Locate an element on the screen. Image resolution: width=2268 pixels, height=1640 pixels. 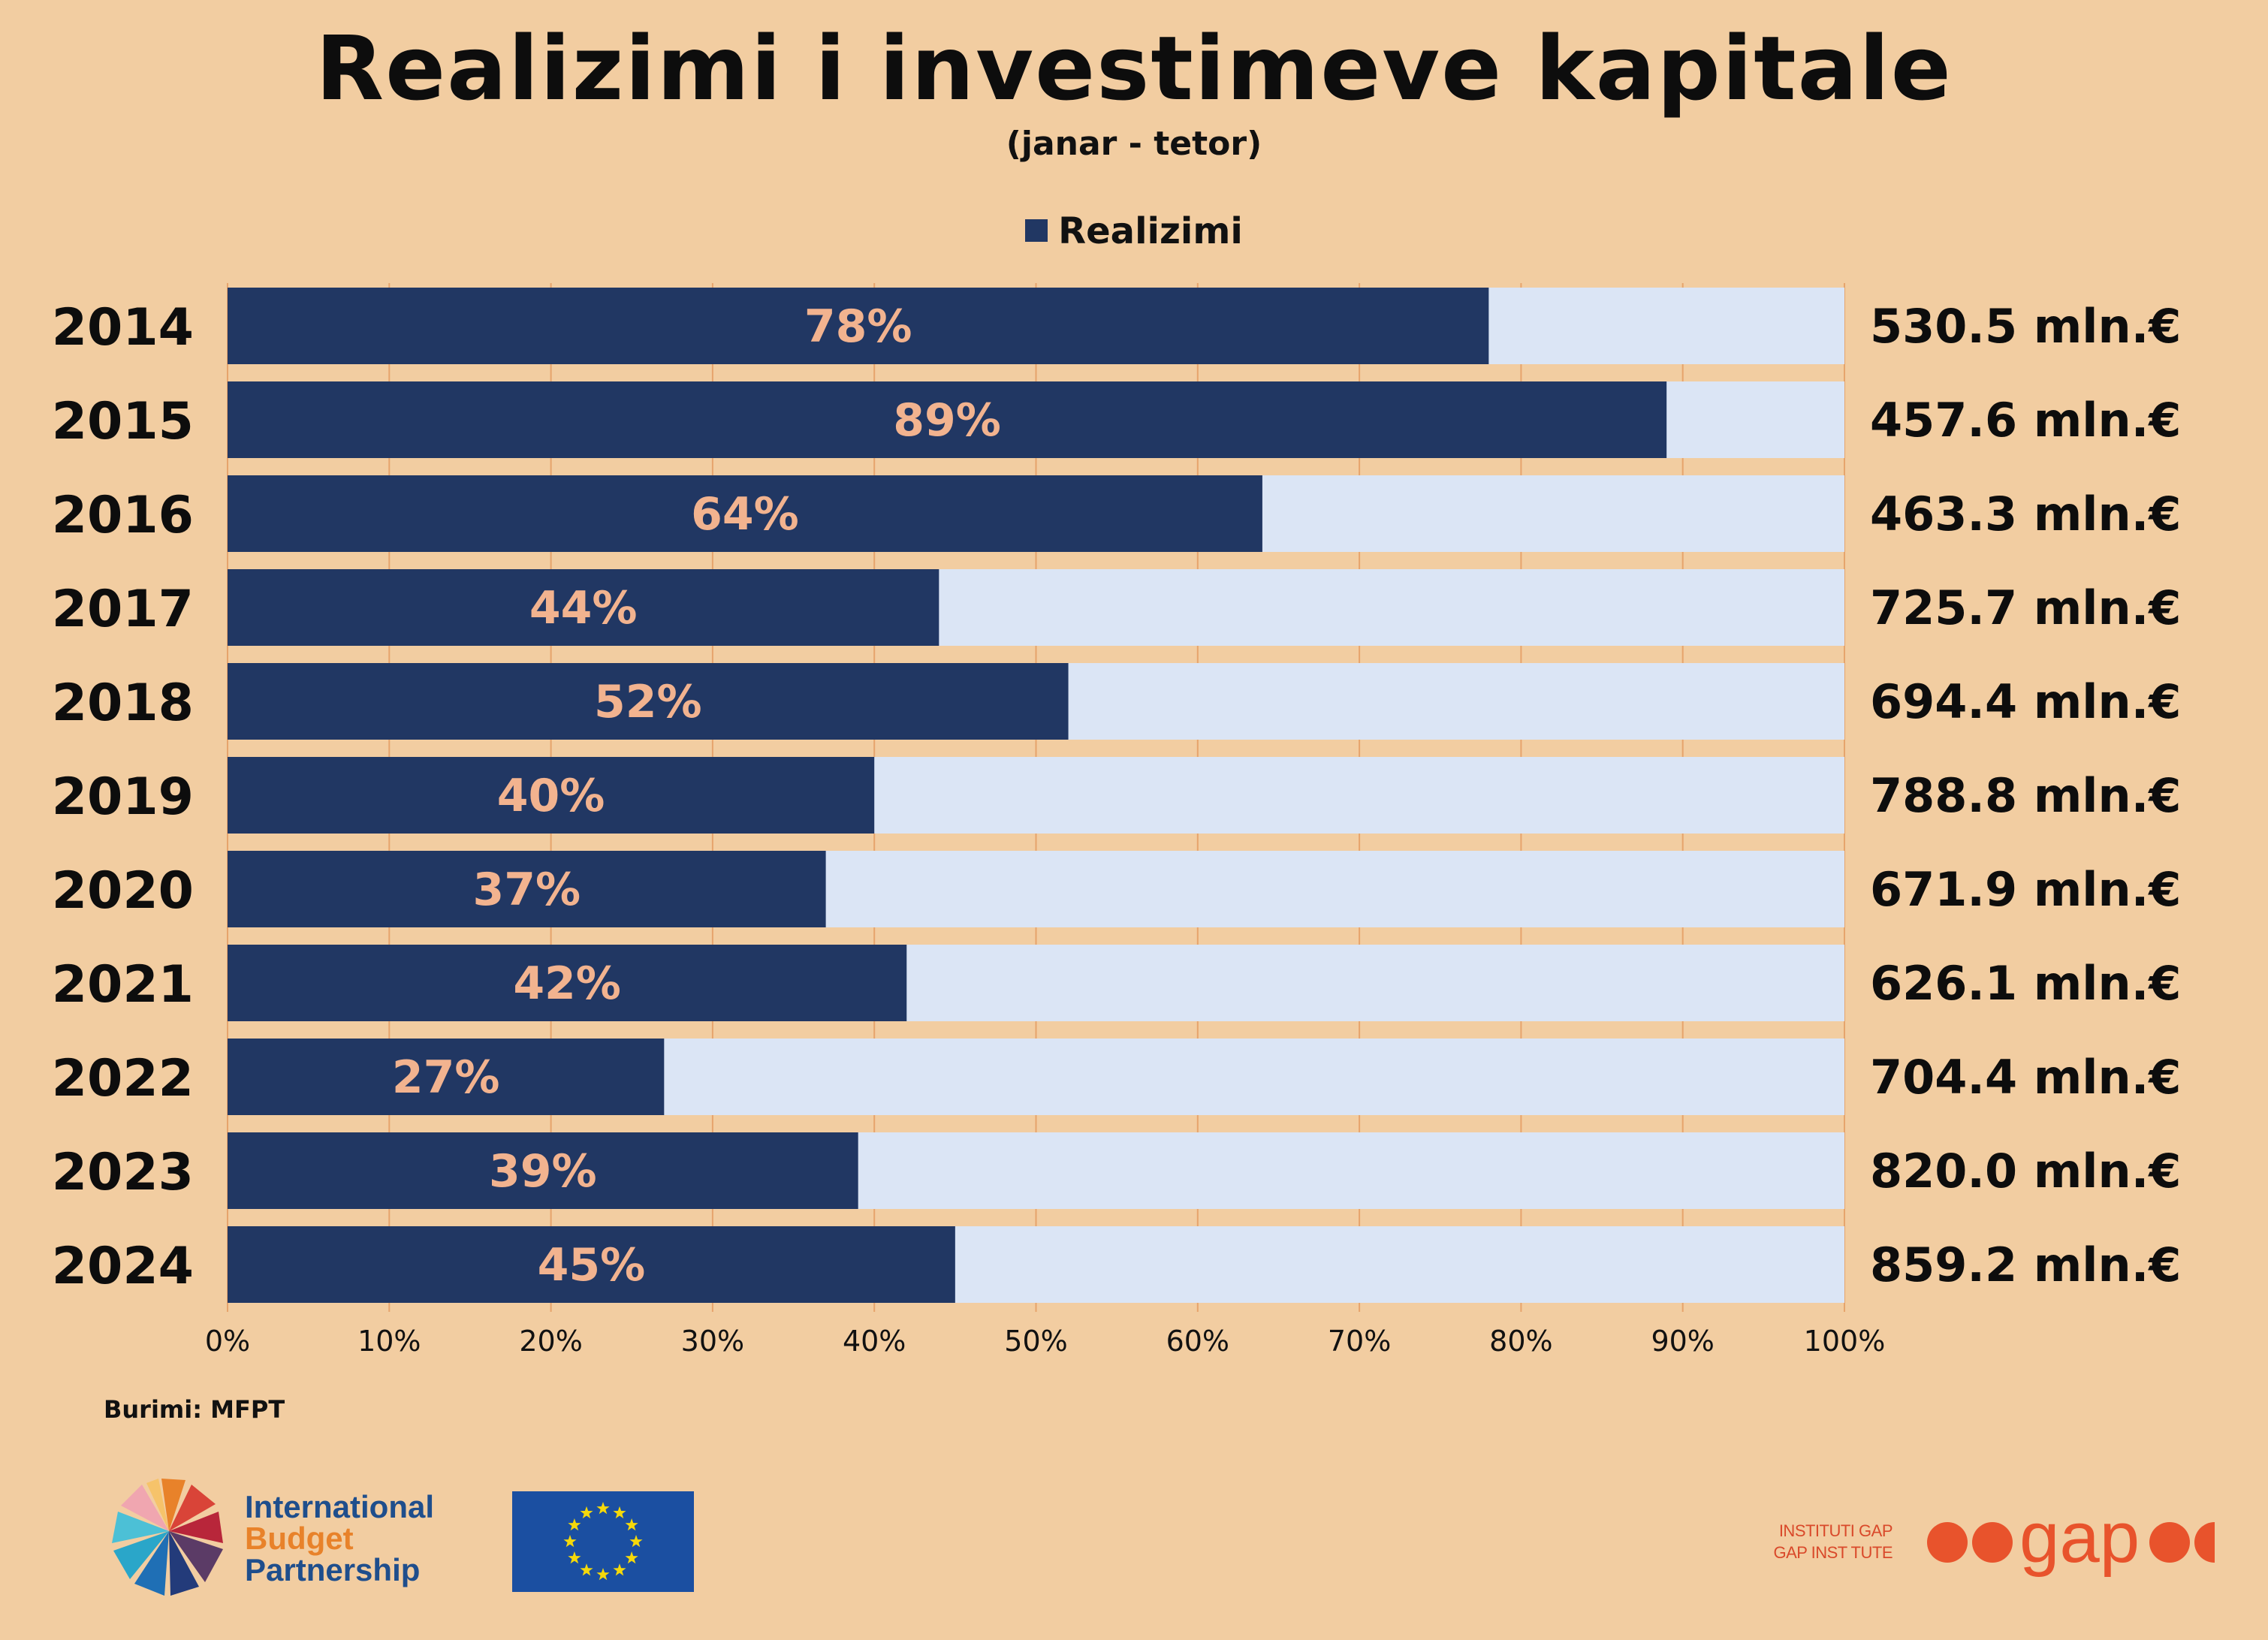
source-note: Burimi: MFPT is located at coordinates (195, 1410).